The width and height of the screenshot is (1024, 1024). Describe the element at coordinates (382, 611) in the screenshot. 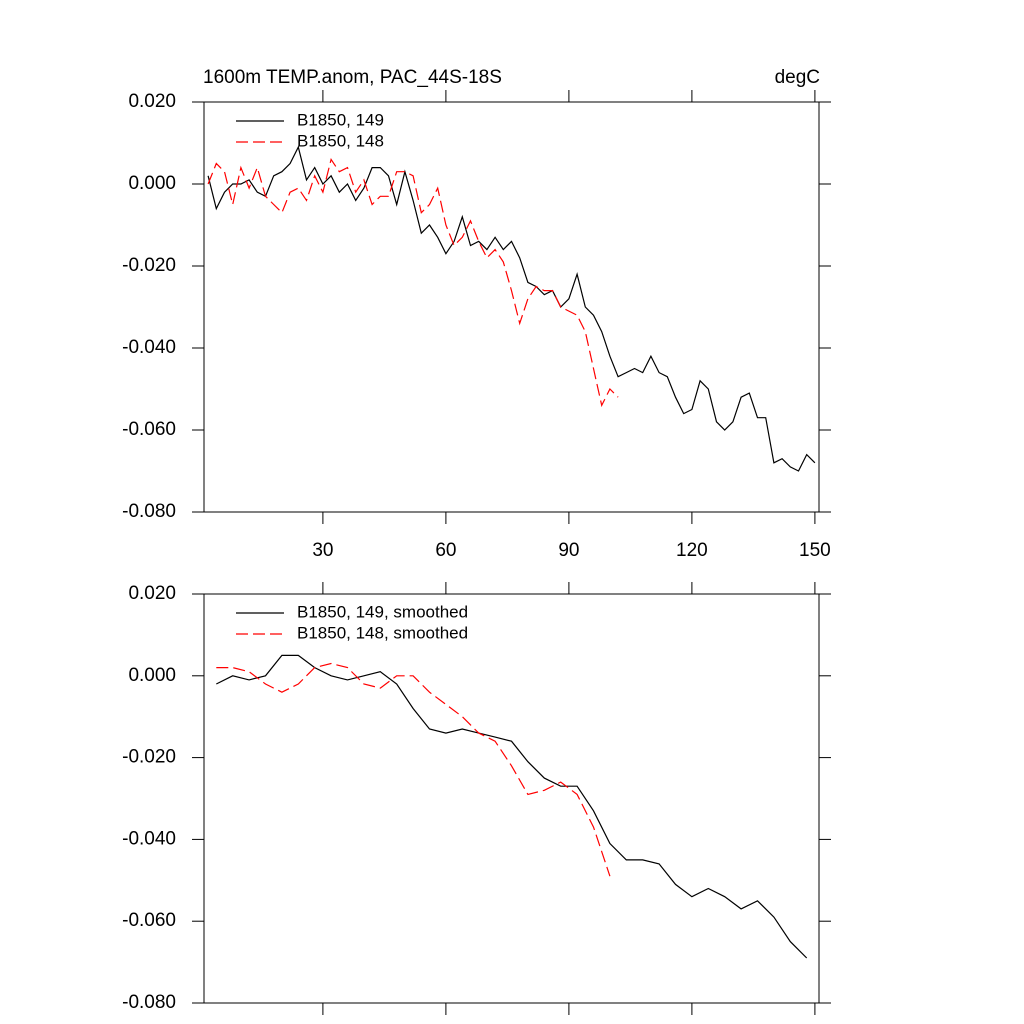

I see `legend-label: B1850, 149, smoothed` at that location.